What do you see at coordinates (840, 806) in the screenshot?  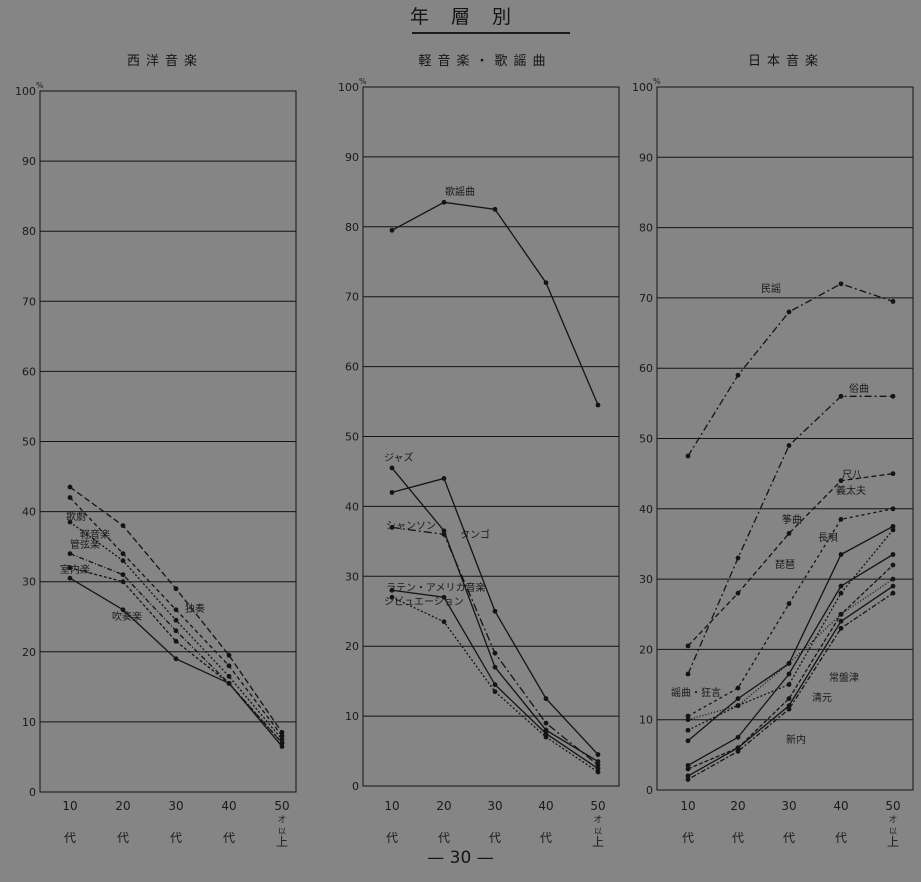 I see `x-tick-label: 40` at bounding box center [840, 806].